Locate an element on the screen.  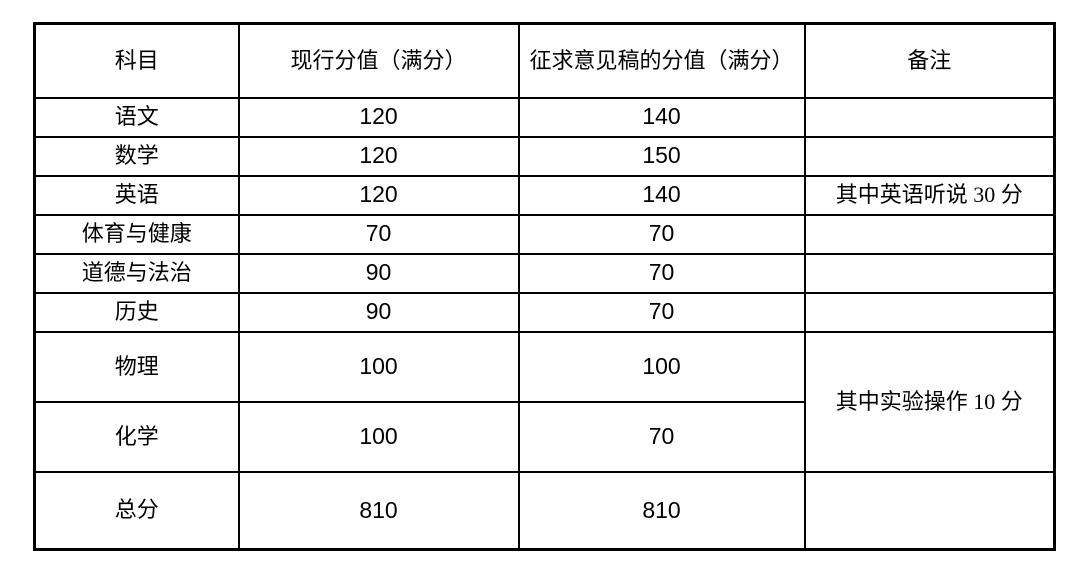
cell-subject: 历史 is located at coordinates (136, 312).